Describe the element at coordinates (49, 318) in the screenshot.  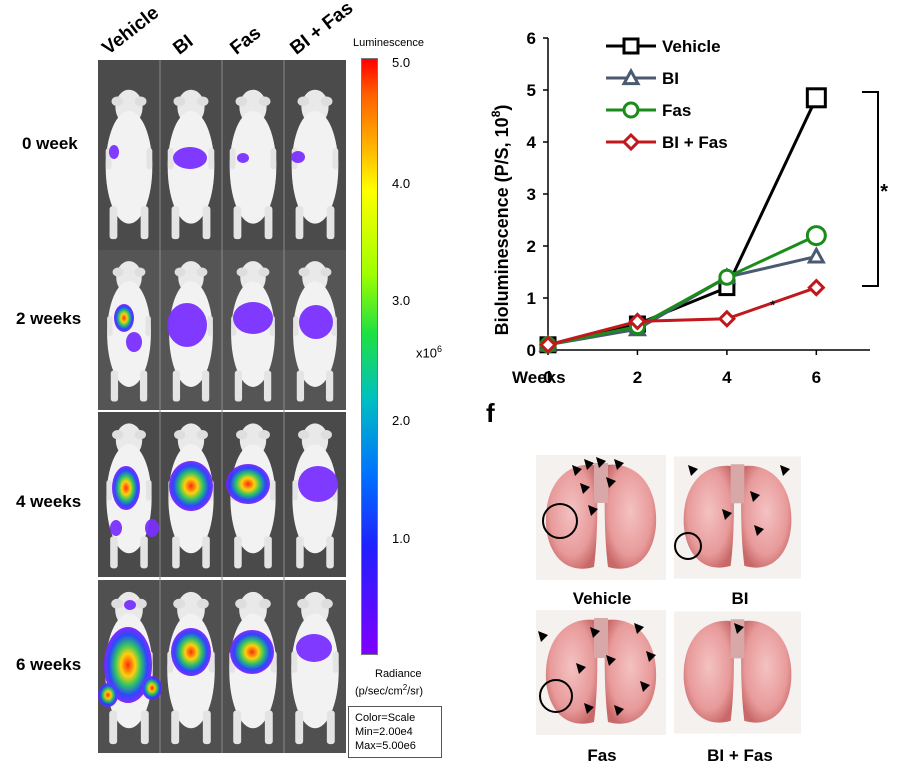
I see `row-label-2-weeks: 2 weeks` at that location.